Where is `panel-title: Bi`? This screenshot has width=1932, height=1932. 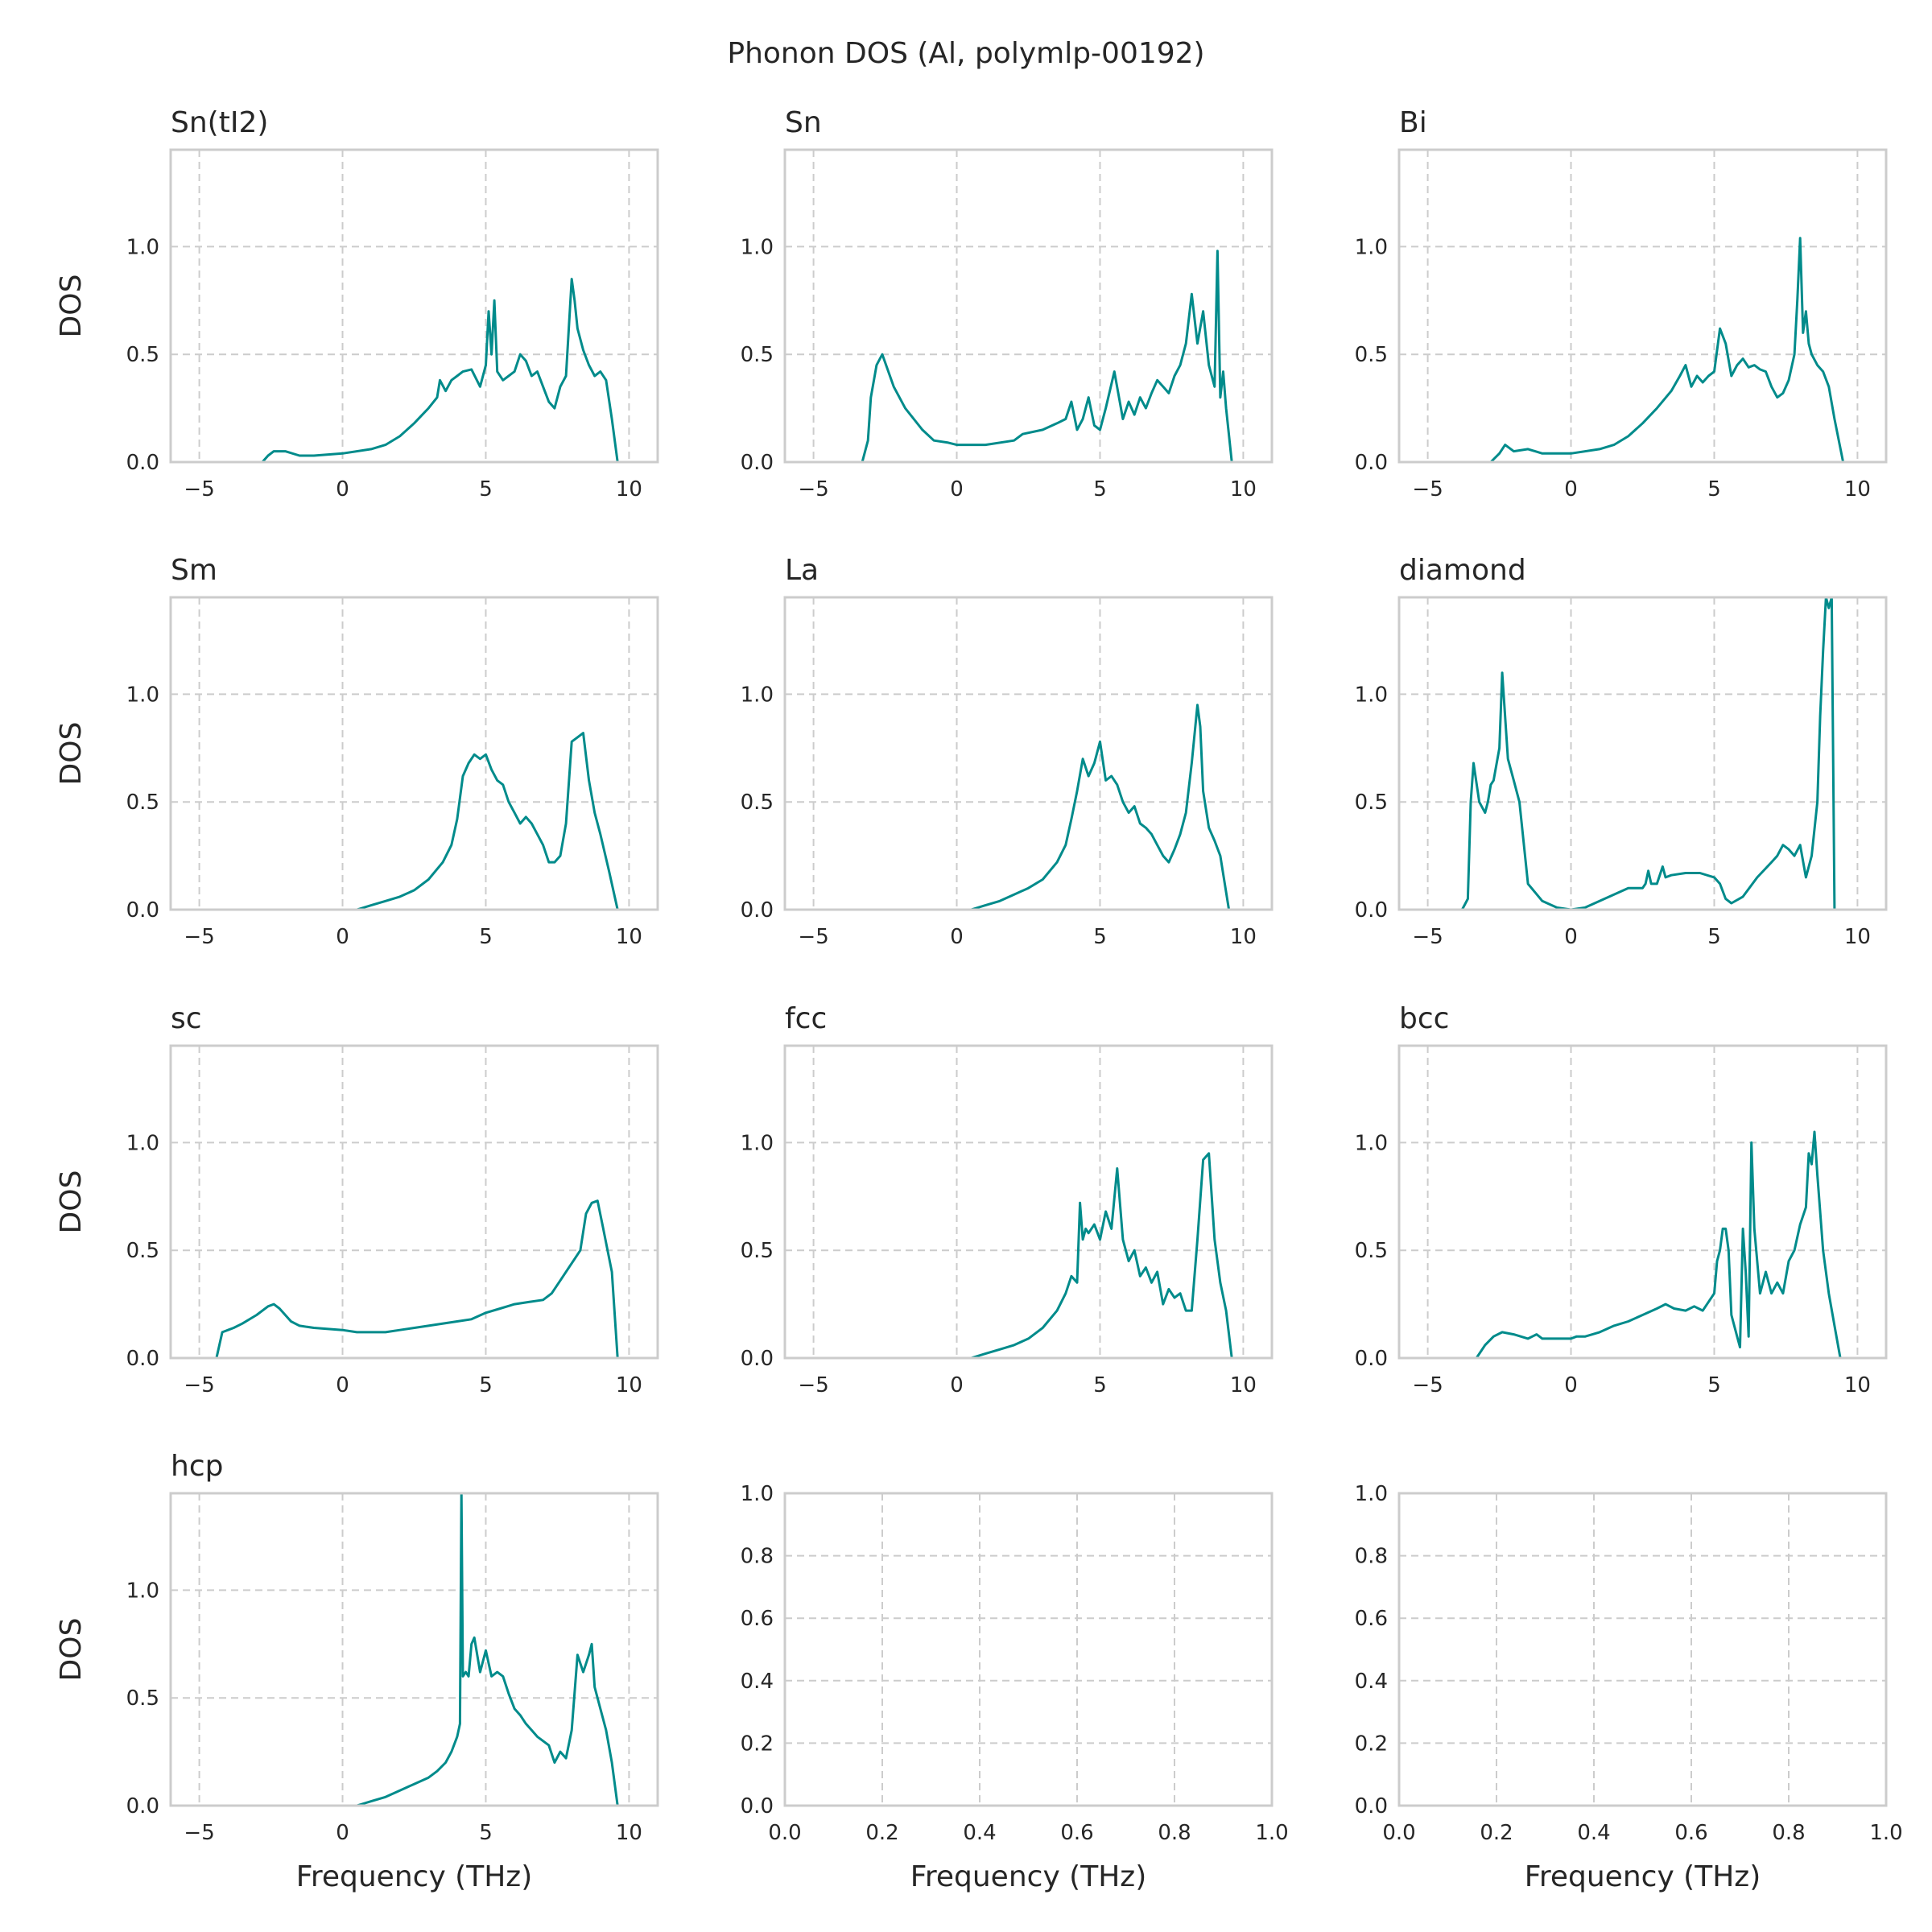 panel-title: Bi is located at coordinates (1413, 122).